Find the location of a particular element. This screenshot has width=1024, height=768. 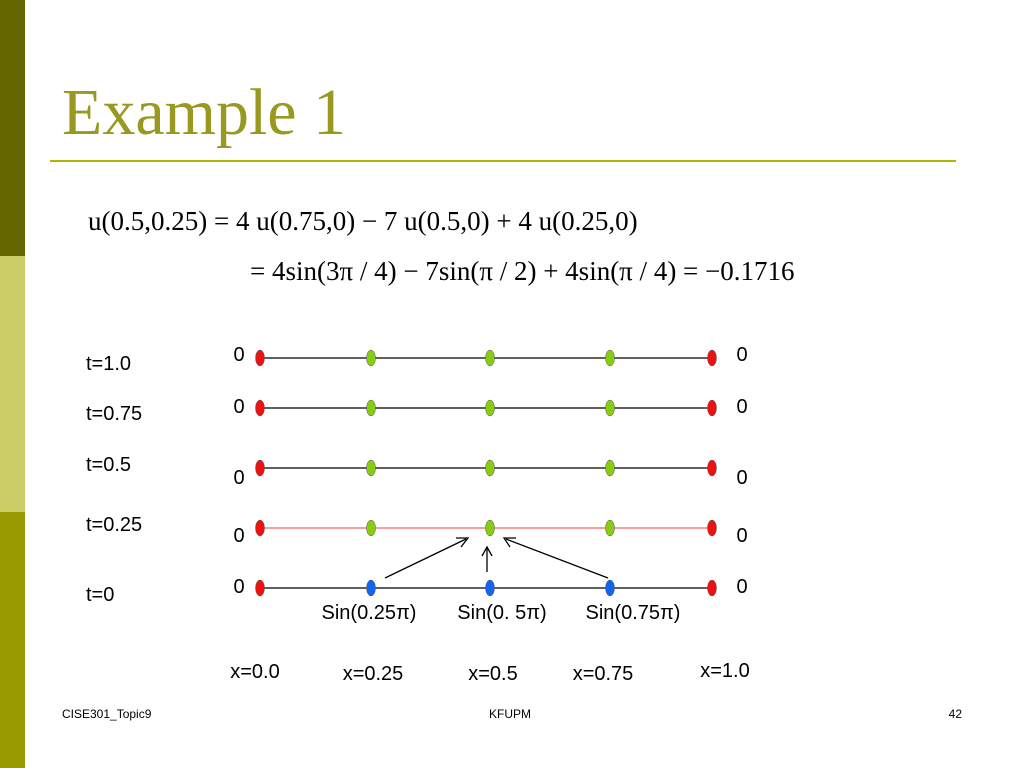

footer-right: 42 is located at coordinates (956, 714).